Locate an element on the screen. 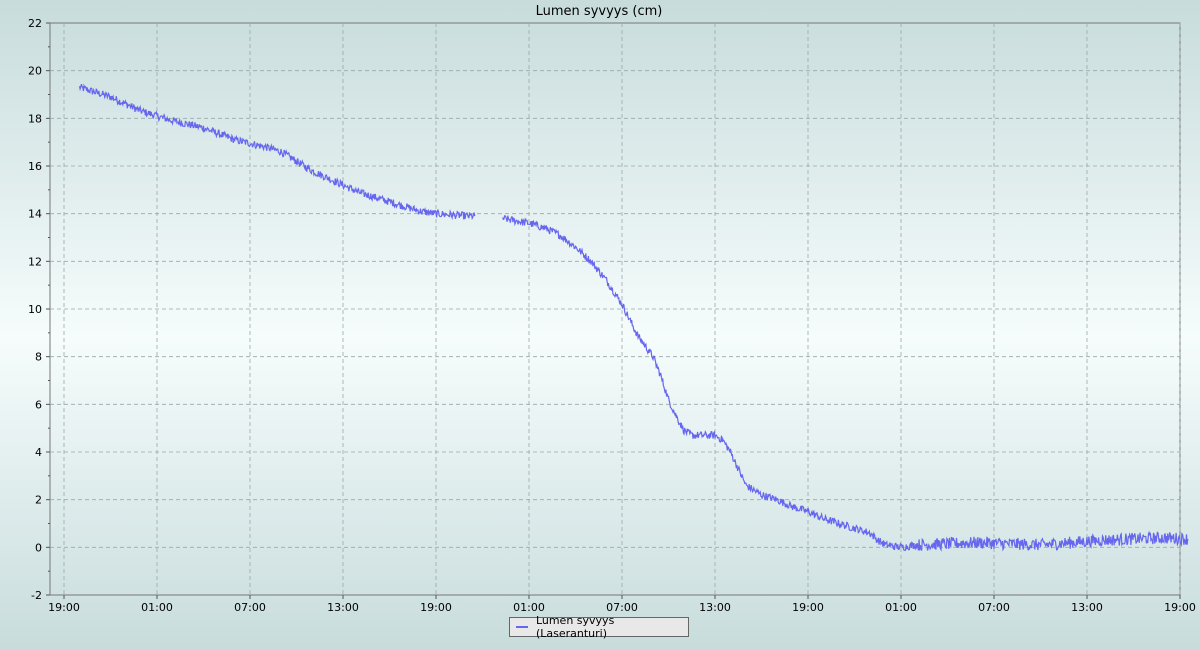 Image resolution: width=1200 pixels, height=650 pixels. y-tick-label: 2 is located at coordinates (38, 500).